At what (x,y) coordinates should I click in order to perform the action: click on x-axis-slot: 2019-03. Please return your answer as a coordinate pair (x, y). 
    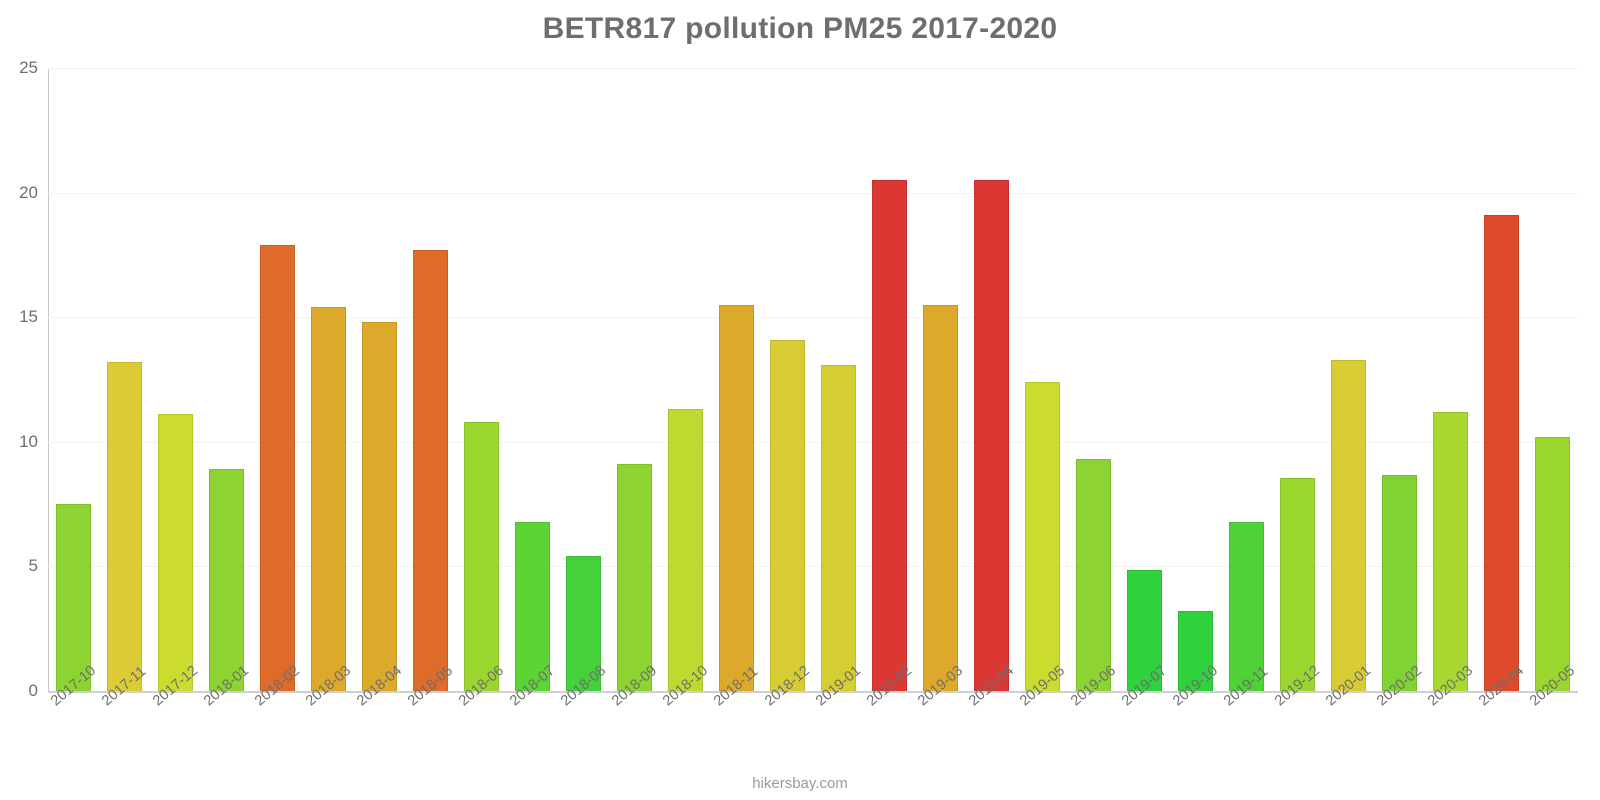
    Looking at the image, I should click on (940, 719).